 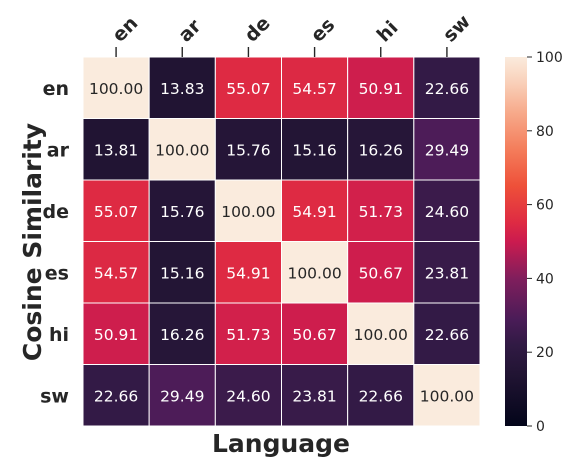 What do you see at coordinates (59, 335) in the screenshot?
I see `y-tick-label-hi: hi` at bounding box center [59, 335].